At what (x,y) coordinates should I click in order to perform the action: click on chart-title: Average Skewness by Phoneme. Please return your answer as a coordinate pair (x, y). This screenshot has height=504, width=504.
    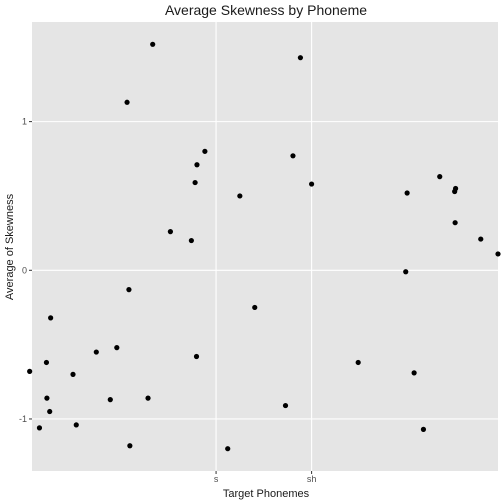
    Looking at the image, I should click on (266, 10).